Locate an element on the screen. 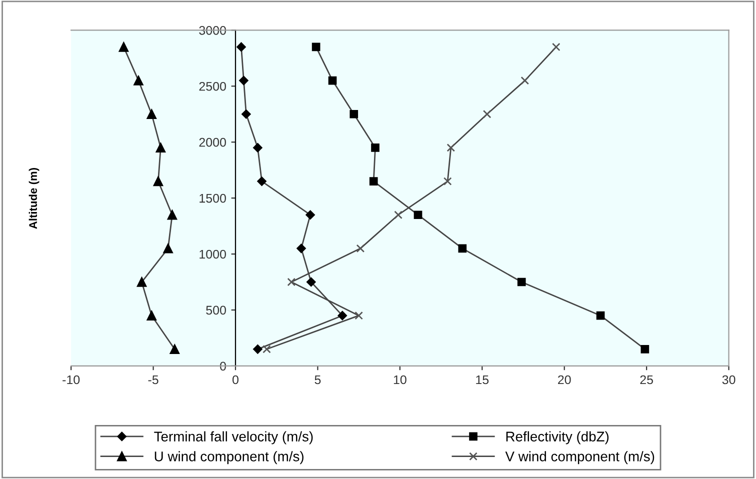 The image size is (756, 479). legend-label: Terminal fall velocity (m/s) is located at coordinates (233, 437).